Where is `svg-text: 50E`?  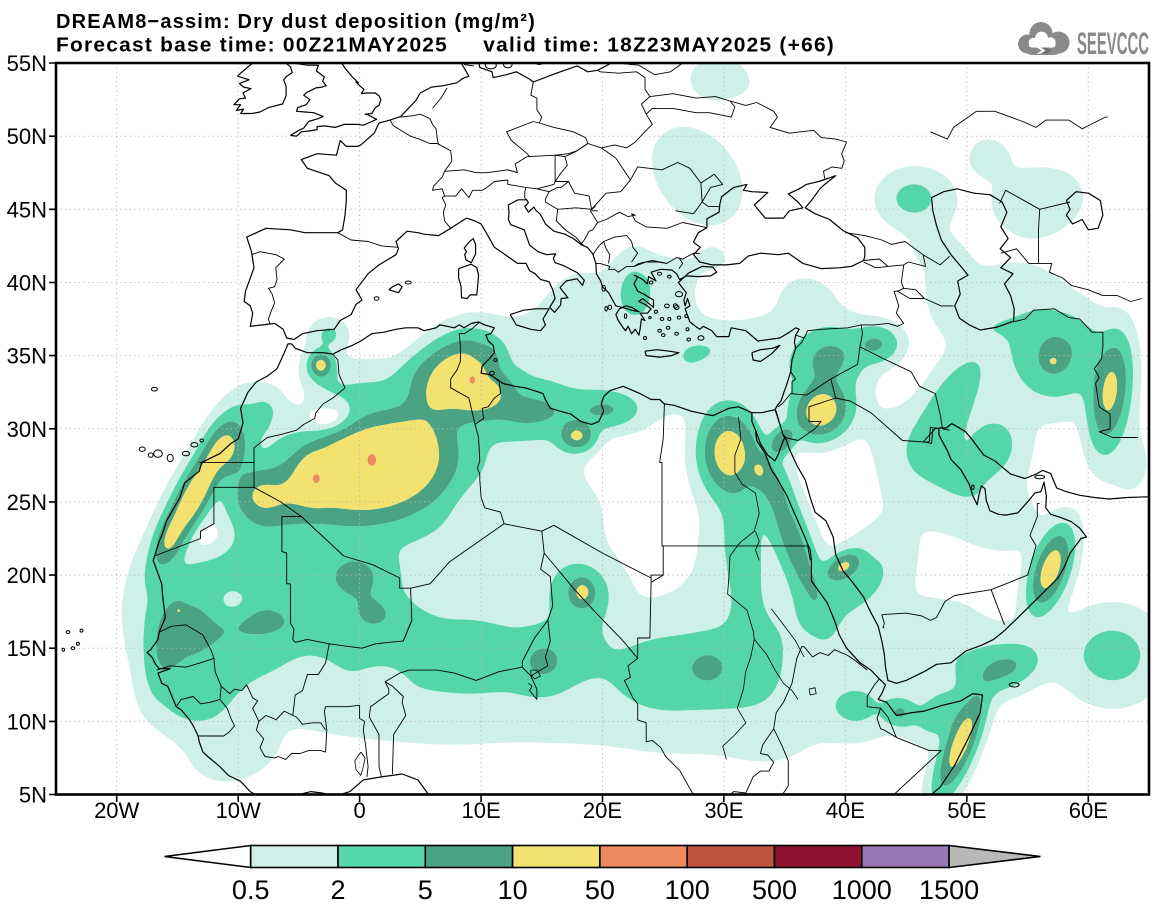 svg-text: 50E is located at coordinates (966, 810).